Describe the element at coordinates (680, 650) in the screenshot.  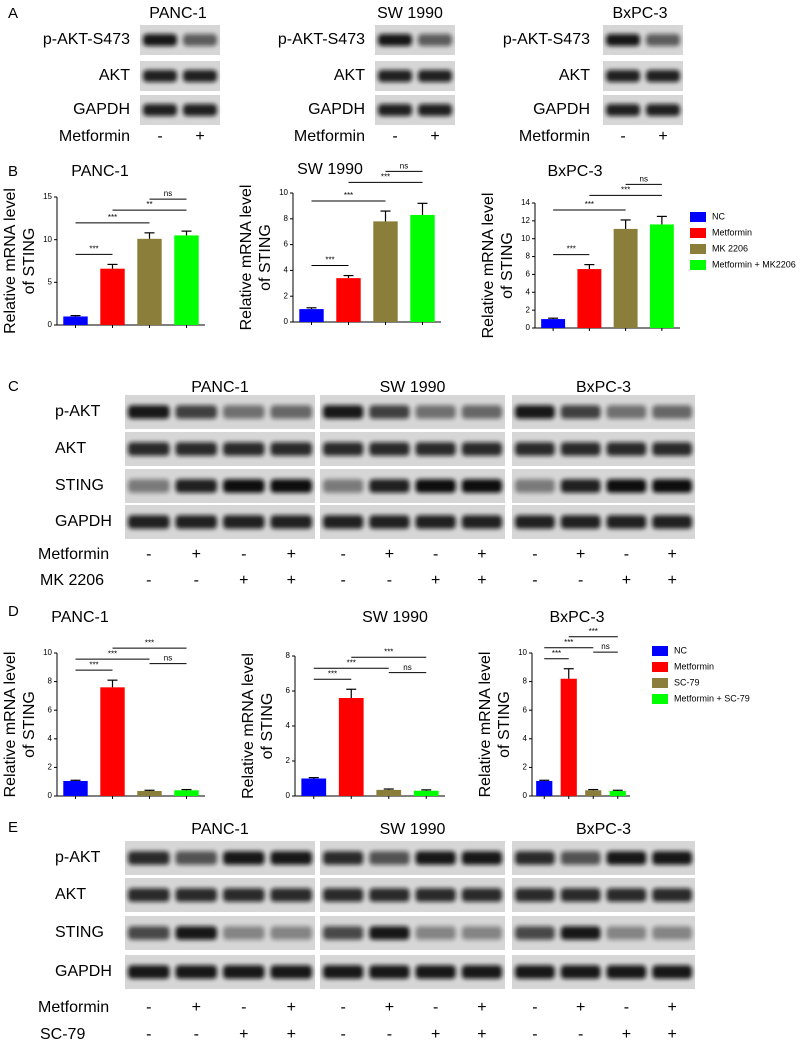
I see `legend-label: NC` at that location.